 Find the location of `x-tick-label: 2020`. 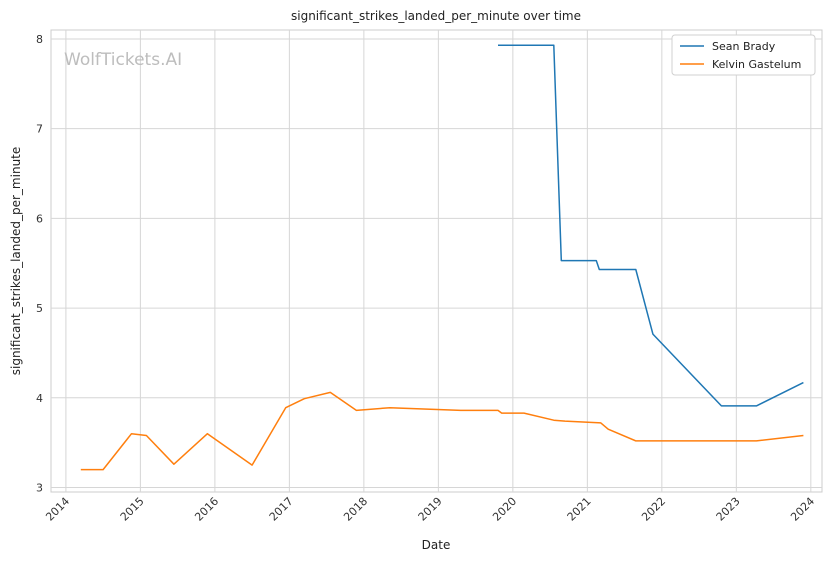

x-tick-label: 2020 is located at coordinates (504, 509).